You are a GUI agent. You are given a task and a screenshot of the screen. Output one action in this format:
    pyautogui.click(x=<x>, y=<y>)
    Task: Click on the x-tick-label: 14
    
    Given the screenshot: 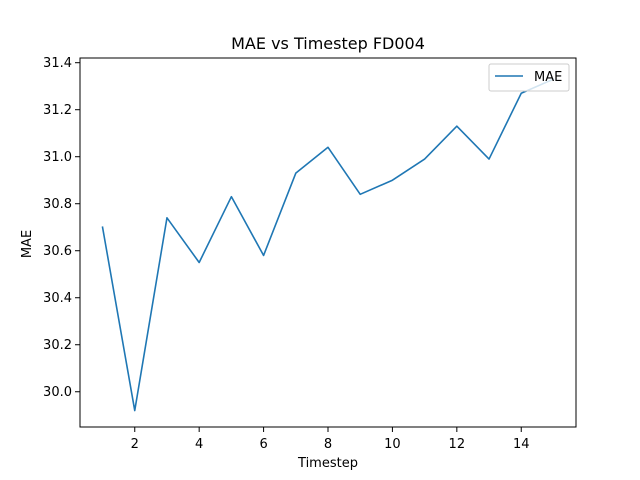 What is the action you would take?
    pyautogui.click(x=521, y=444)
    